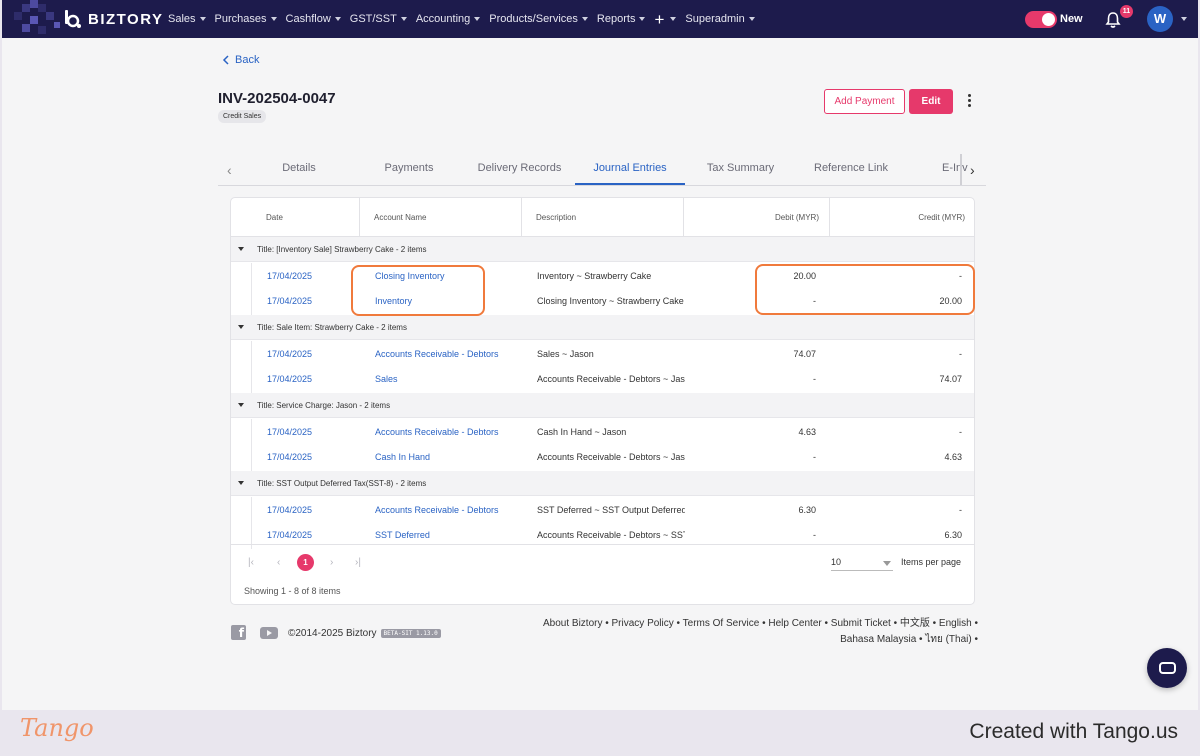 This screenshot has width=1200, height=756. I want to click on items-per-page-value: 10, so click(836, 562).